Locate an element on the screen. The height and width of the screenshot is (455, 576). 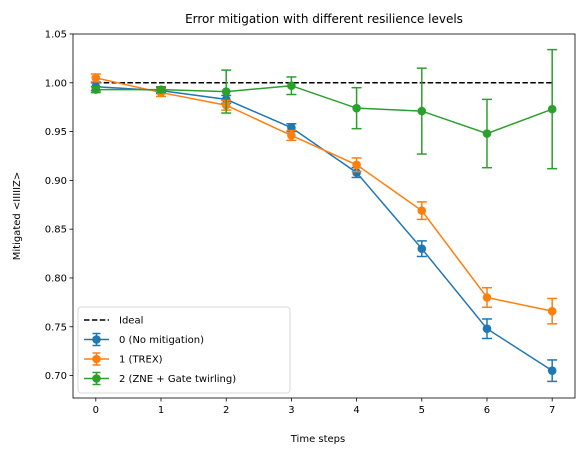
y-tick-label: 0.80 is located at coordinates (56, 278).